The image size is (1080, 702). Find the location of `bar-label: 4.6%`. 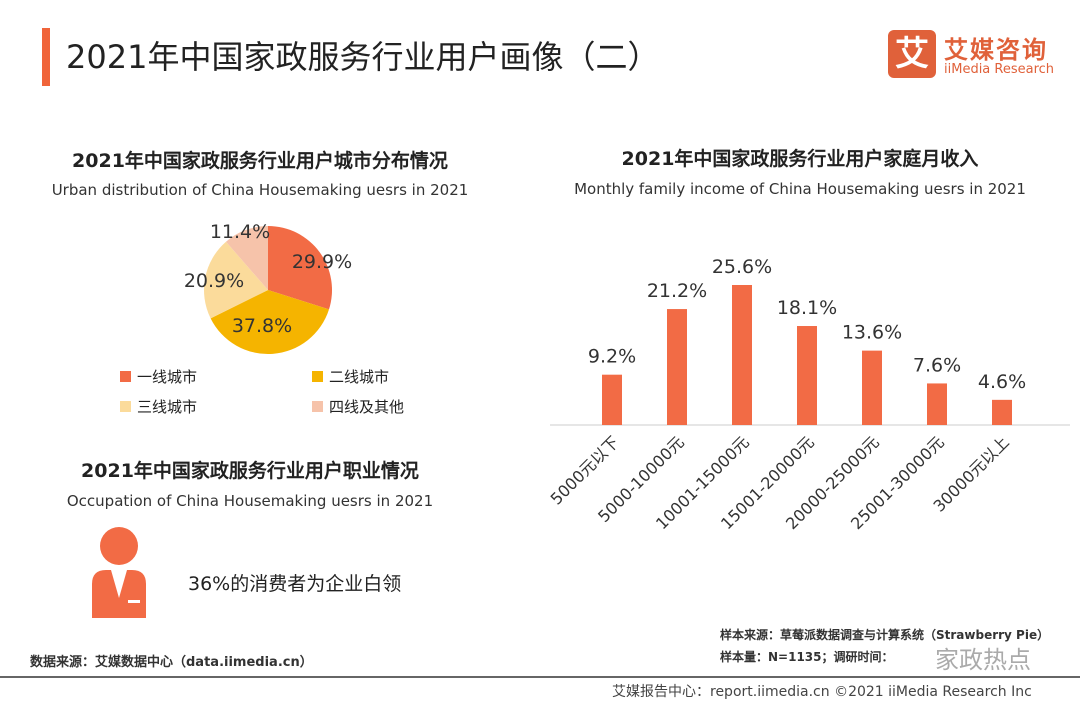

bar-label: 4.6% is located at coordinates (1002, 382).